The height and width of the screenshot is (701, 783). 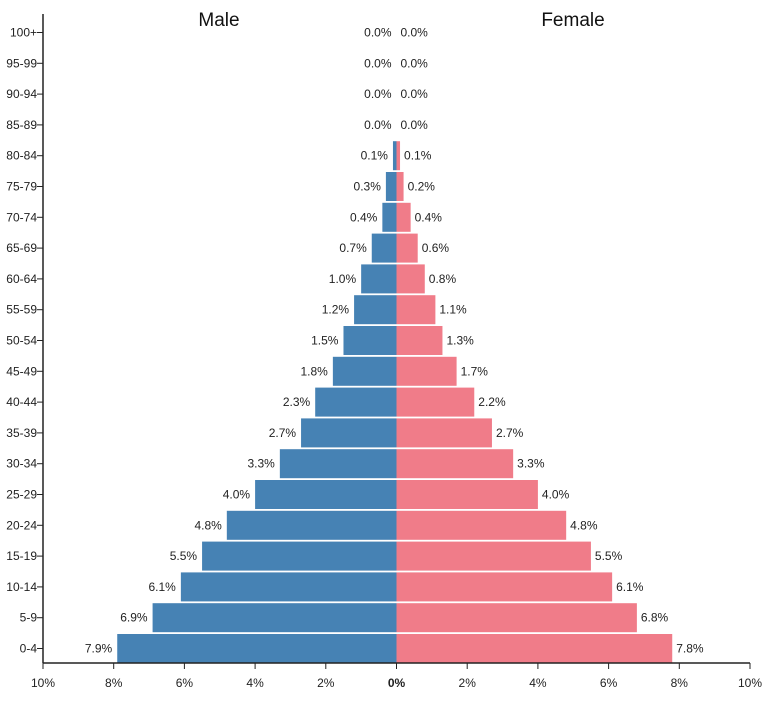 I want to click on female-value-label: 3.3%, so click(x=531, y=464).